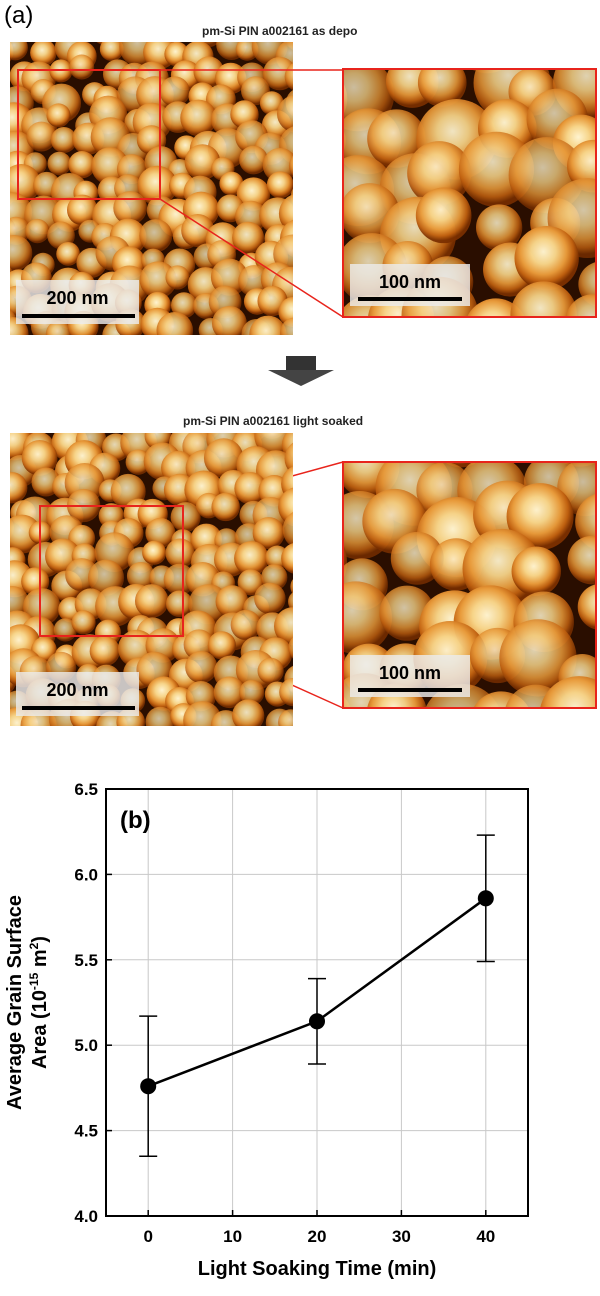  What do you see at coordinates (232, 1236) in the screenshot?
I see `x-tick-label: 10` at bounding box center [232, 1236].